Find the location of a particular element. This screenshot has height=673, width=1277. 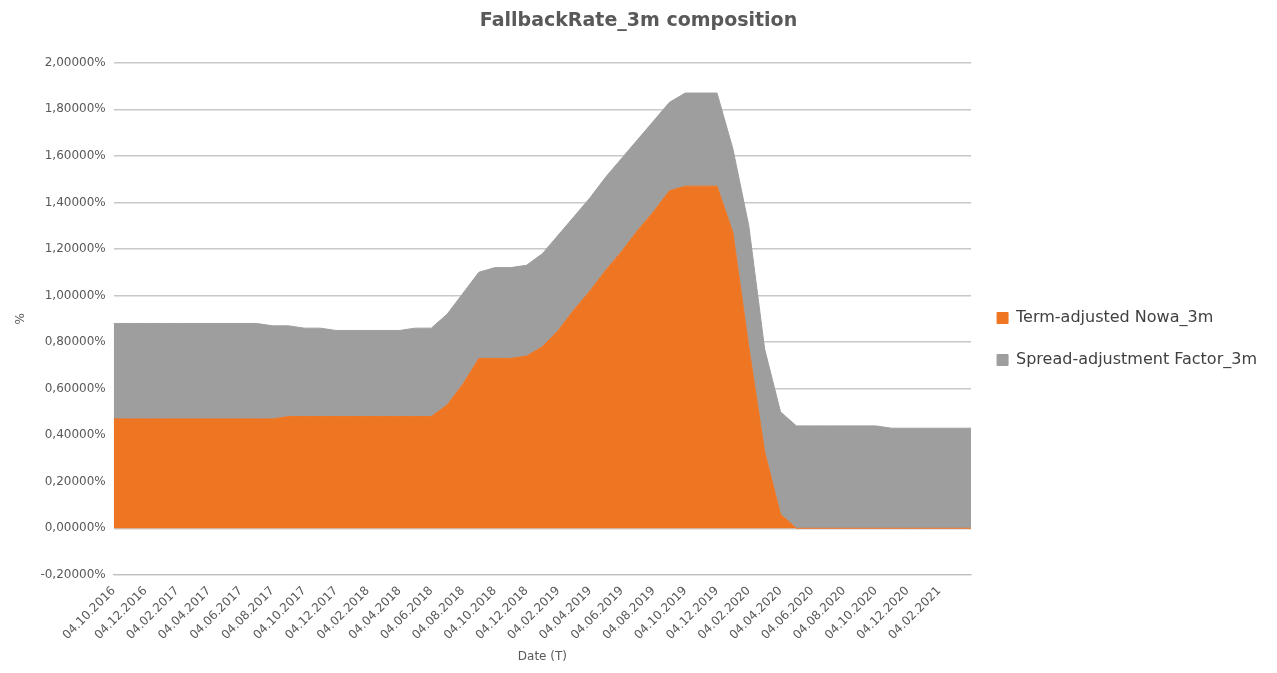

y-tick-label: 0,20000% is located at coordinates (75, 480).